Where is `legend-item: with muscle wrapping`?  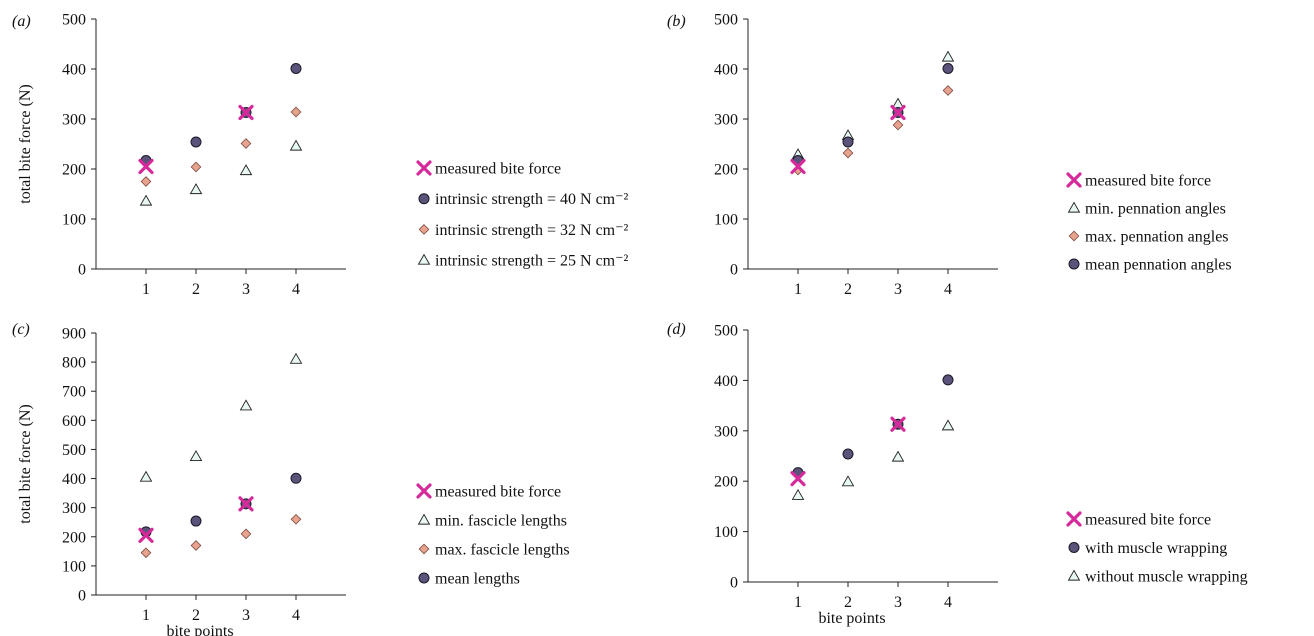 legend-item: with muscle wrapping is located at coordinates (1147, 548).